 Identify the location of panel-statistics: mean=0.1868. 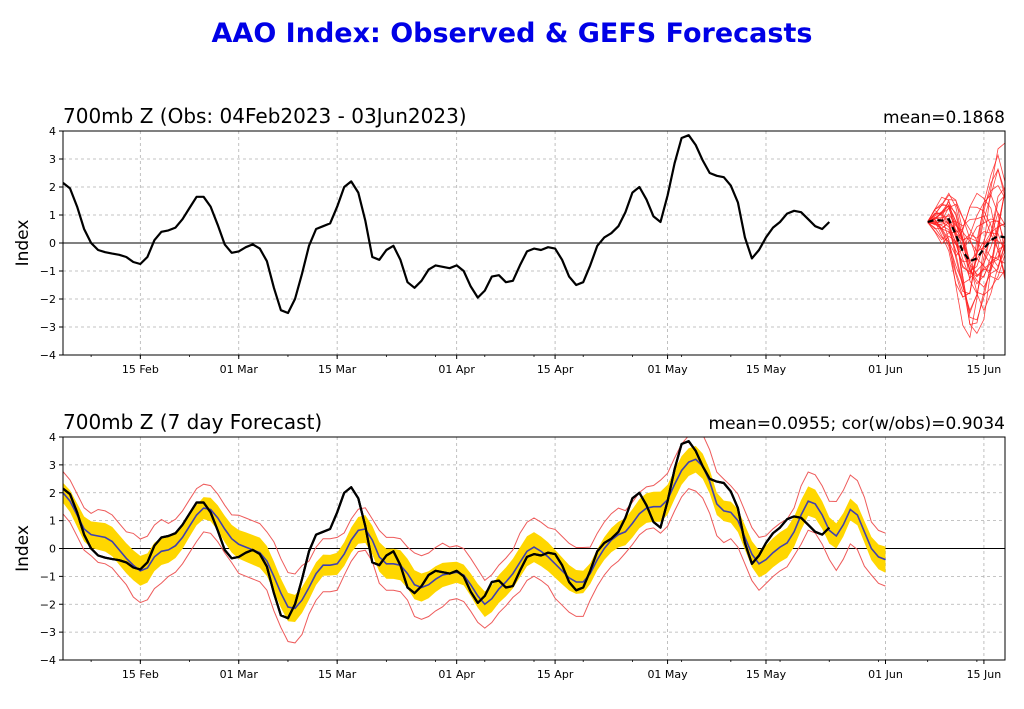
(944, 118).